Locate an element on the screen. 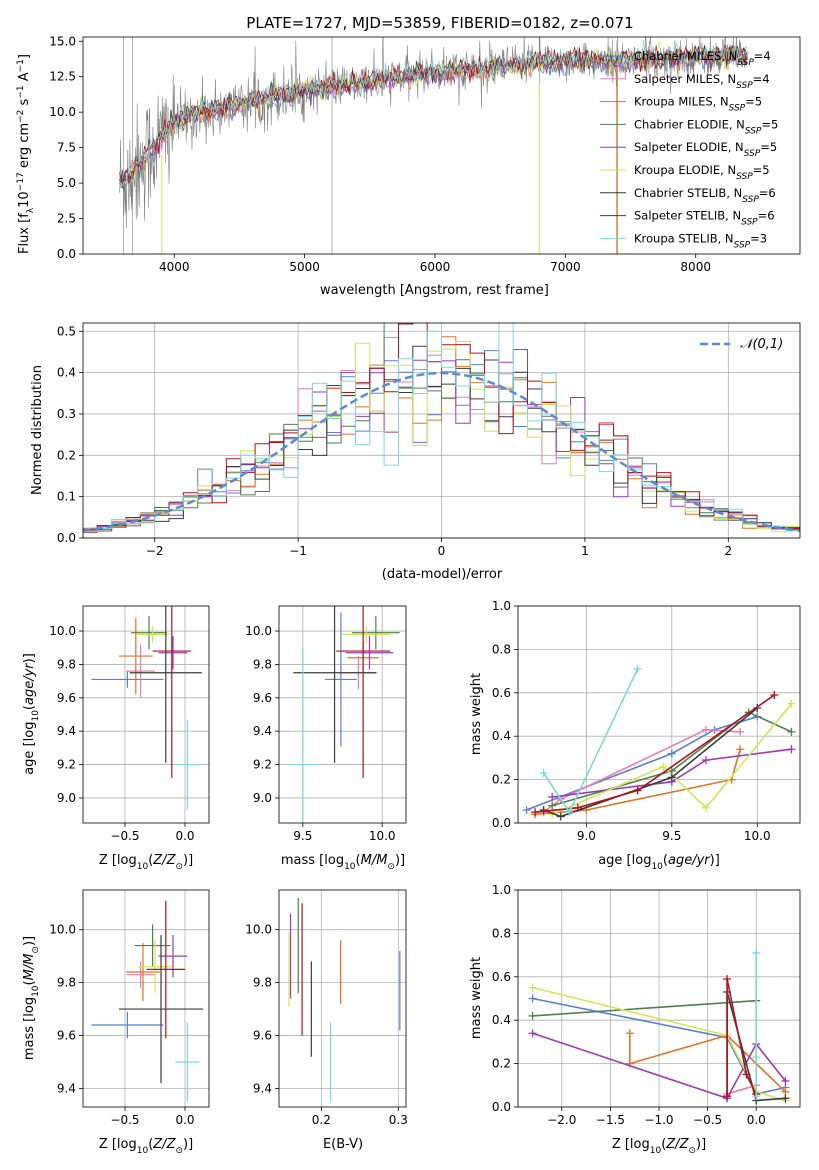 This screenshot has height=1170, width=819. legend-entry: Chabrier MILES, NSSP=4 is located at coordinates (702, 58).